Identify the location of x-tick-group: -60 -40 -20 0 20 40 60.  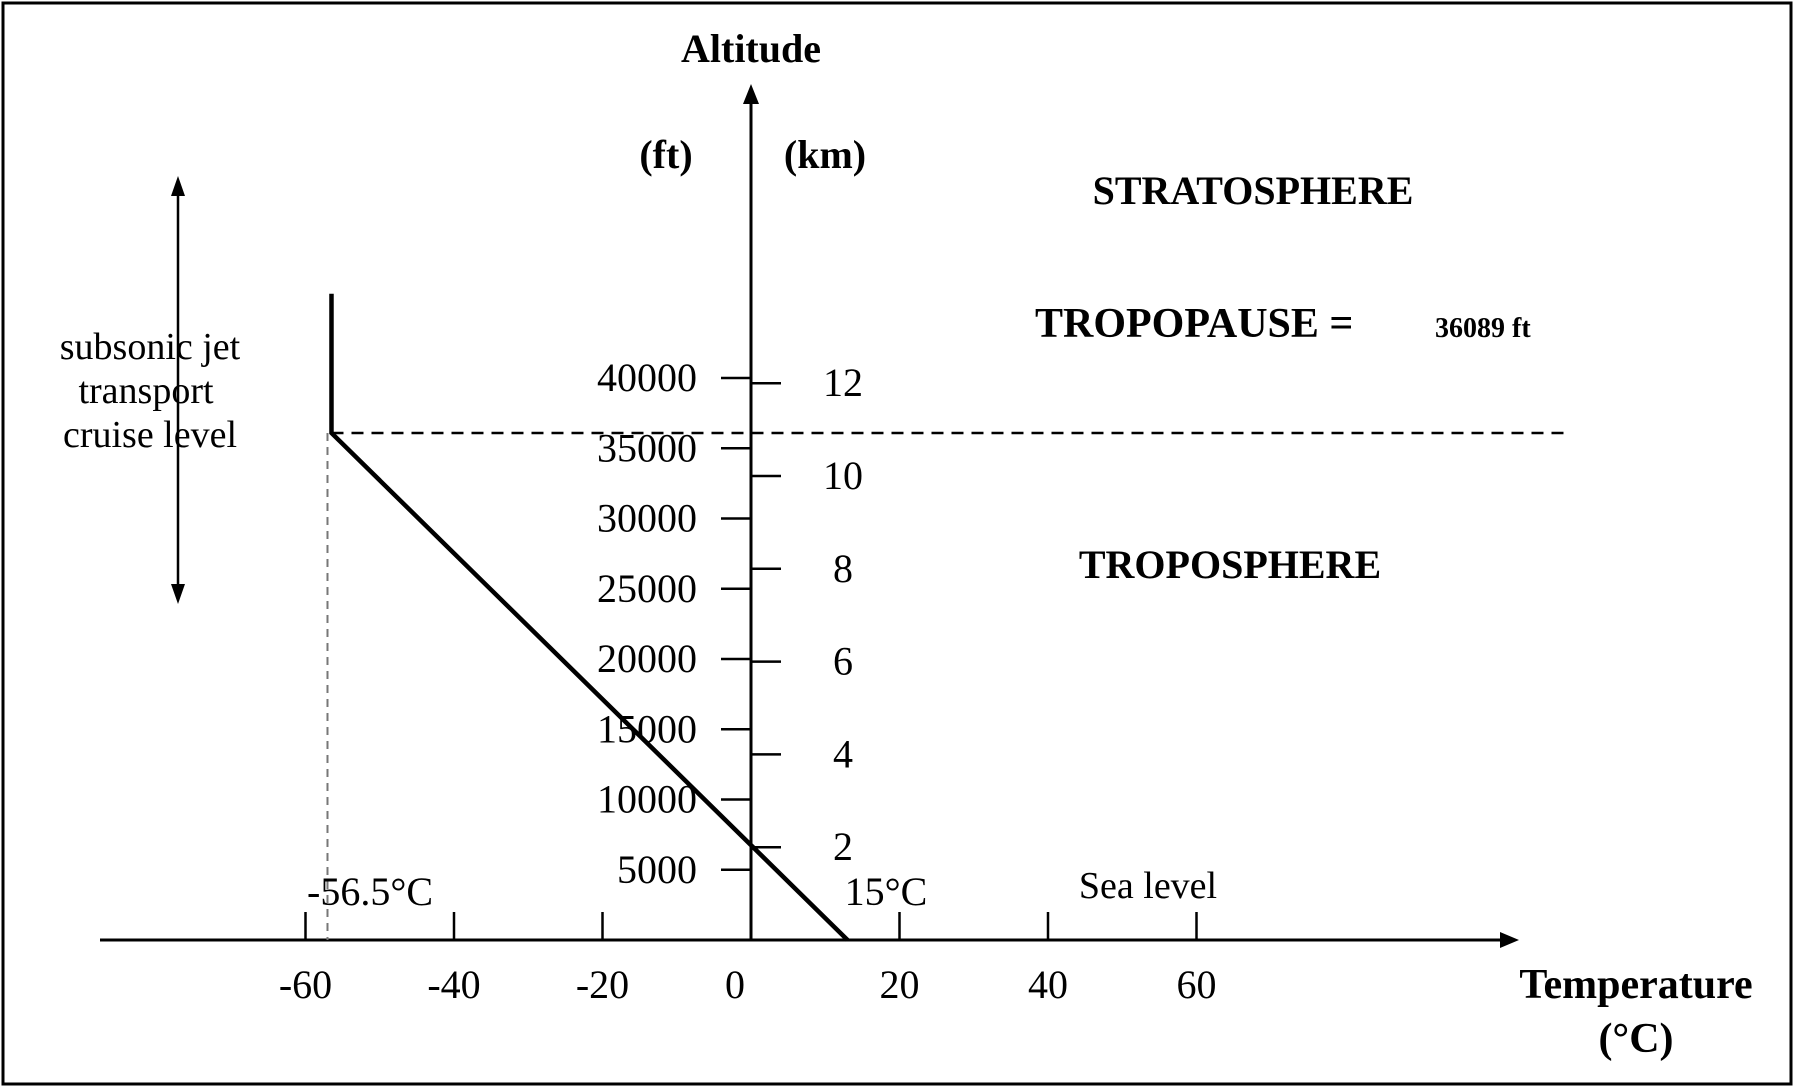
(748, 959).